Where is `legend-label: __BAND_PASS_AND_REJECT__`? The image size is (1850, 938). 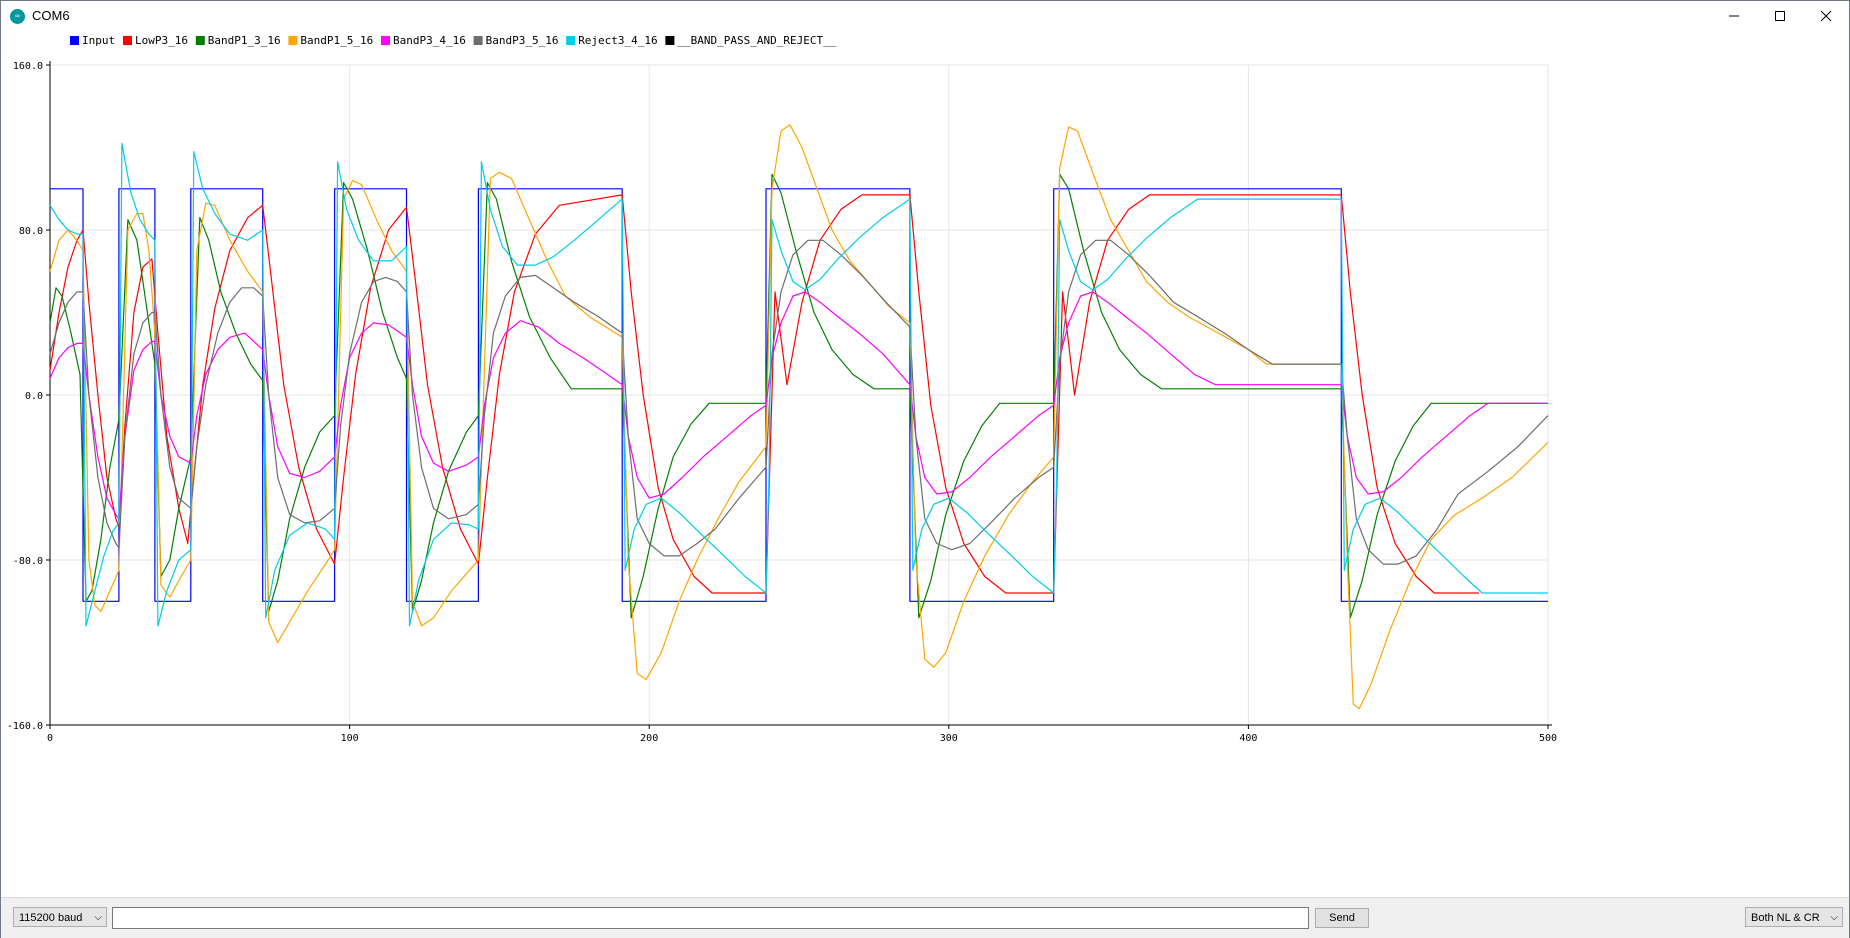 legend-label: __BAND_PASS_AND_REJECT__ is located at coordinates (756, 40).